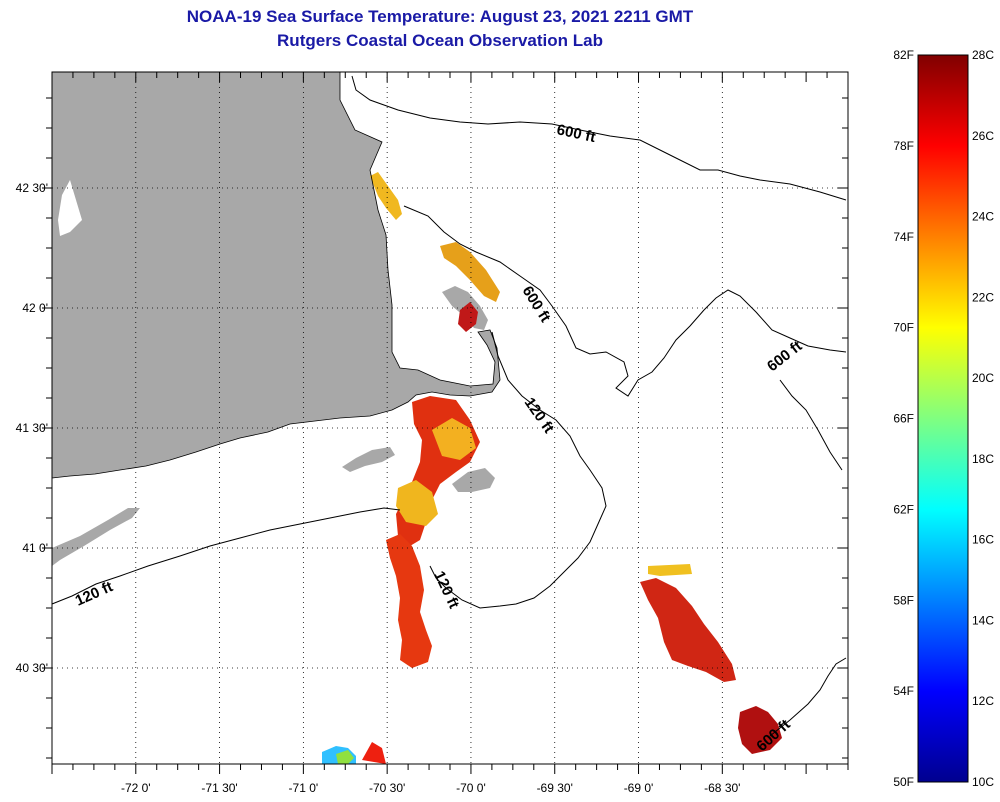  I want to click on colorbar-celsius-label: 14C, so click(983, 620).